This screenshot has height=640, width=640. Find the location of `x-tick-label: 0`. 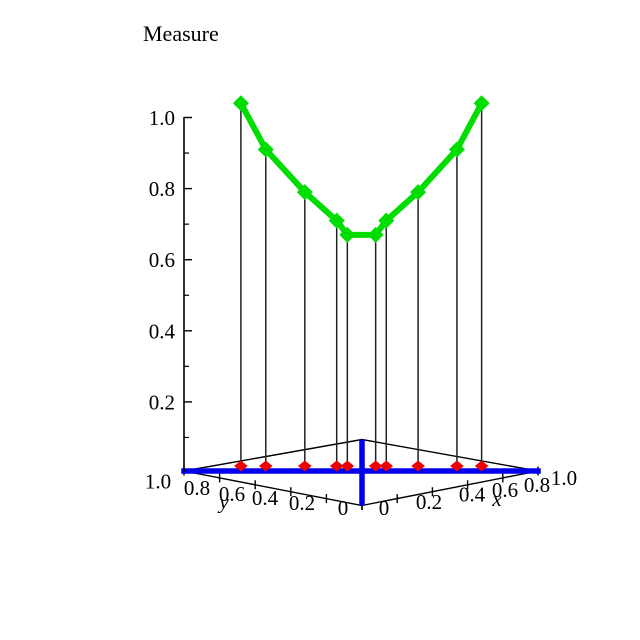

x-tick-label: 0 is located at coordinates (384, 508).